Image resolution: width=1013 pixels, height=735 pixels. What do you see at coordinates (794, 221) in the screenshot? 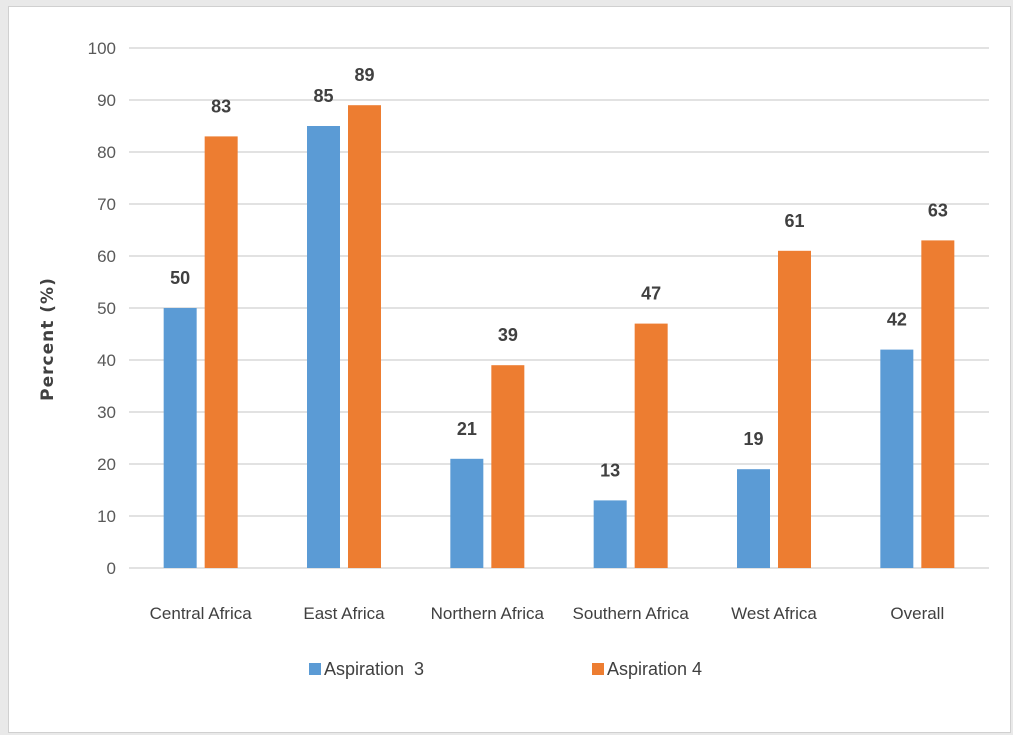
I see `data-label-2-4: 61` at bounding box center [794, 221].